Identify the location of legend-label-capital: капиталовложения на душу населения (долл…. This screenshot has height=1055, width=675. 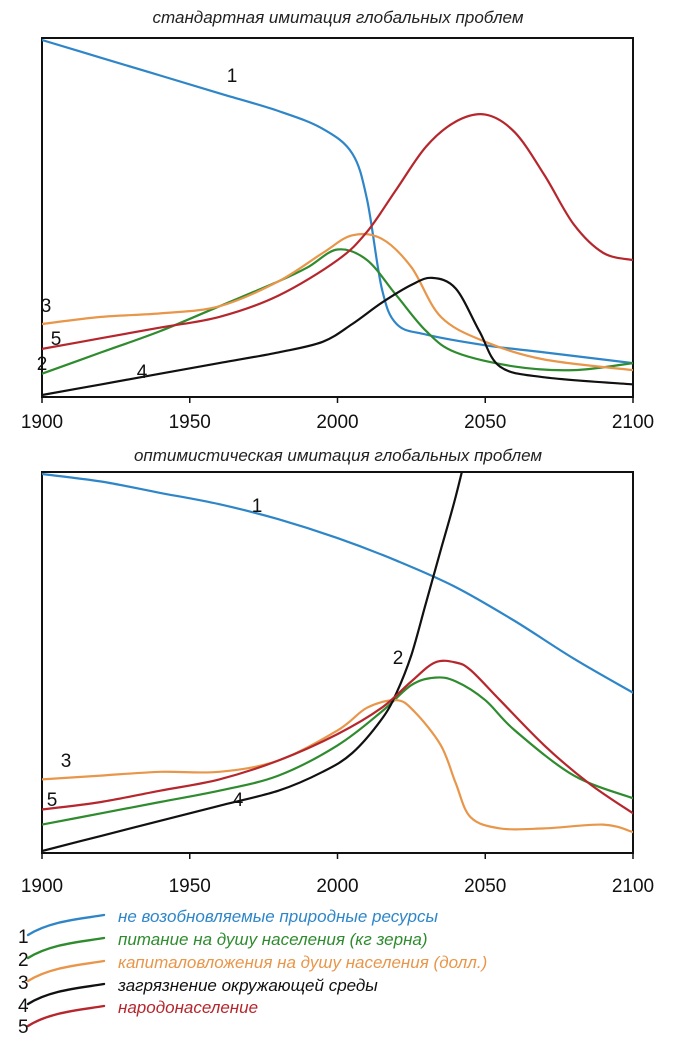
(303, 962).